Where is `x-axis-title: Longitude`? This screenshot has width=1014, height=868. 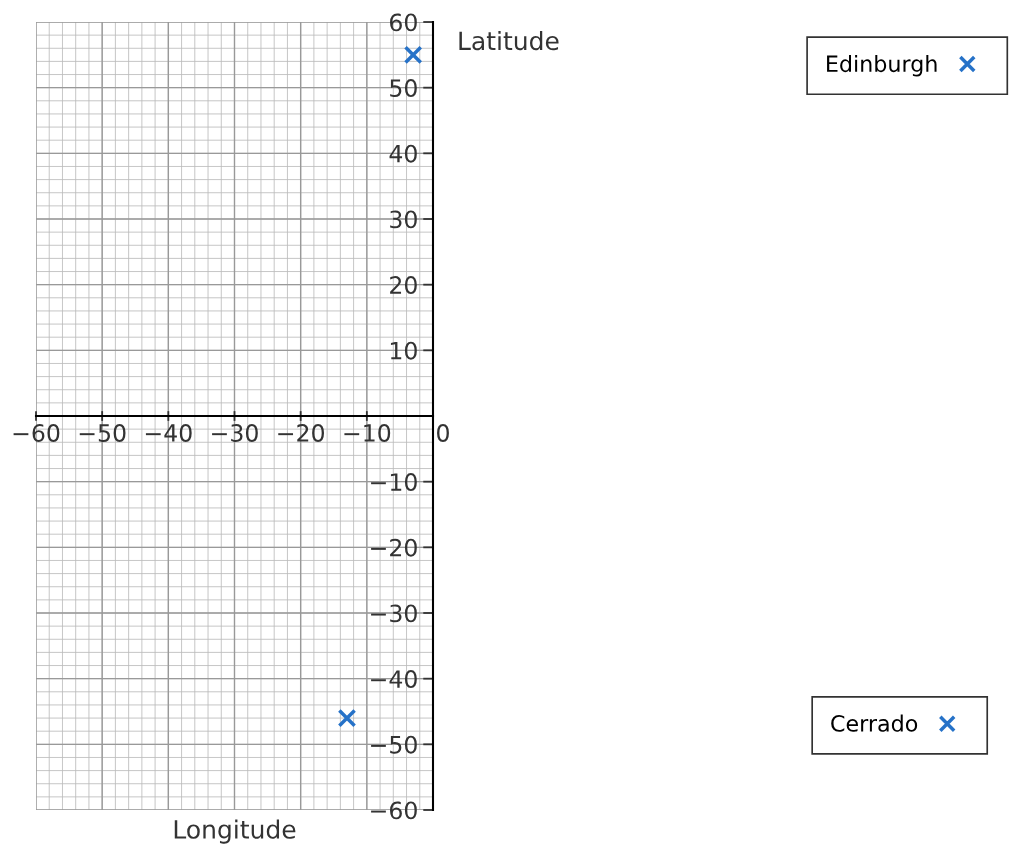
x-axis-title: Longitude is located at coordinates (235, 831).